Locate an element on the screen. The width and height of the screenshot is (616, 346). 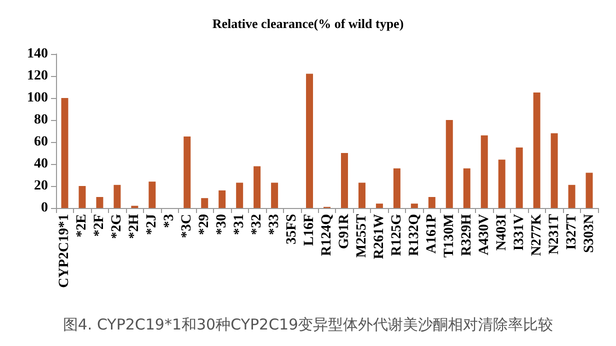
y-tick-label: 60 is located at coordinates (41, 142).